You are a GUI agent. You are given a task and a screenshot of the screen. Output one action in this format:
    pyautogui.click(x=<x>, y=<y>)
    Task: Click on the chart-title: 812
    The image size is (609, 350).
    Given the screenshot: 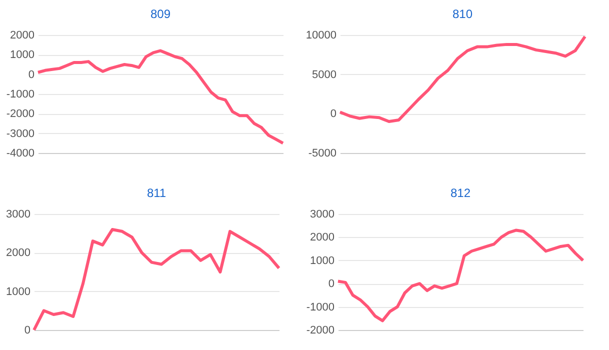 What is the action you would take?
    pyautogui.click(x=460, y=193)
    